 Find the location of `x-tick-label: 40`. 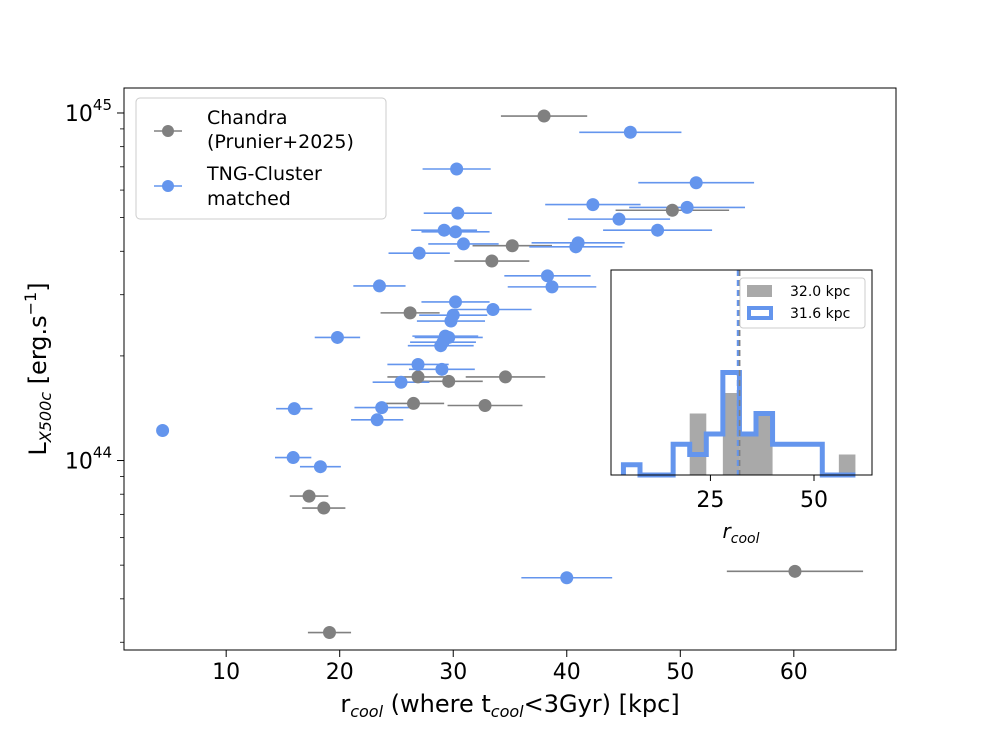

x-tick-label: 40 is located at coordinates (567, 672).